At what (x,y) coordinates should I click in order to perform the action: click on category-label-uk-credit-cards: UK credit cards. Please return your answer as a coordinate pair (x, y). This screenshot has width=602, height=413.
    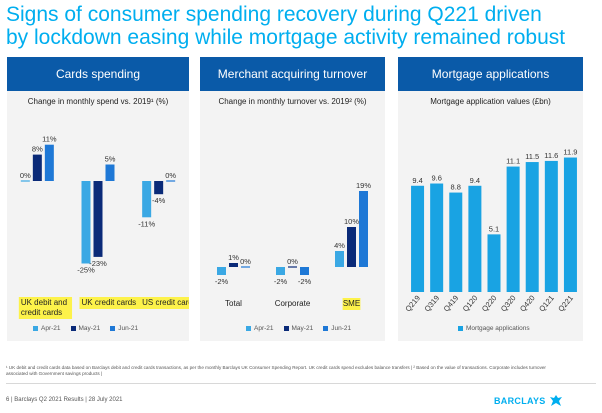
    Looking at the image, I should click on (109, 302).